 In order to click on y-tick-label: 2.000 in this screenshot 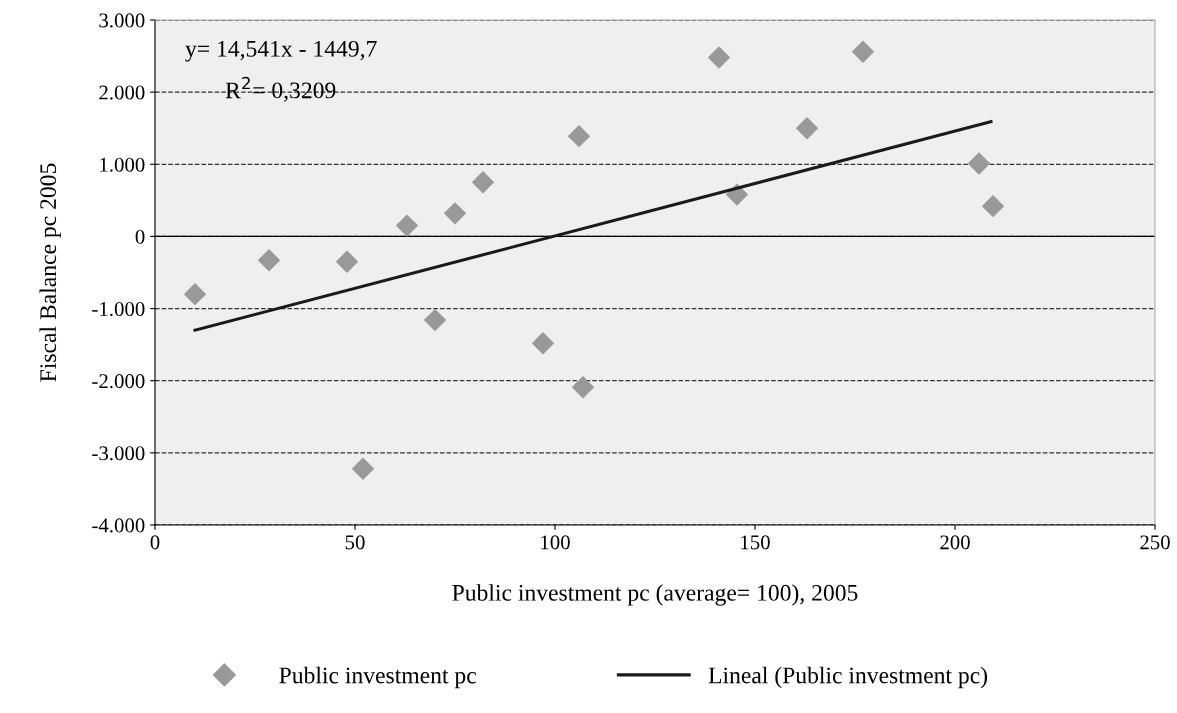, I will do `click(122, 92)`.